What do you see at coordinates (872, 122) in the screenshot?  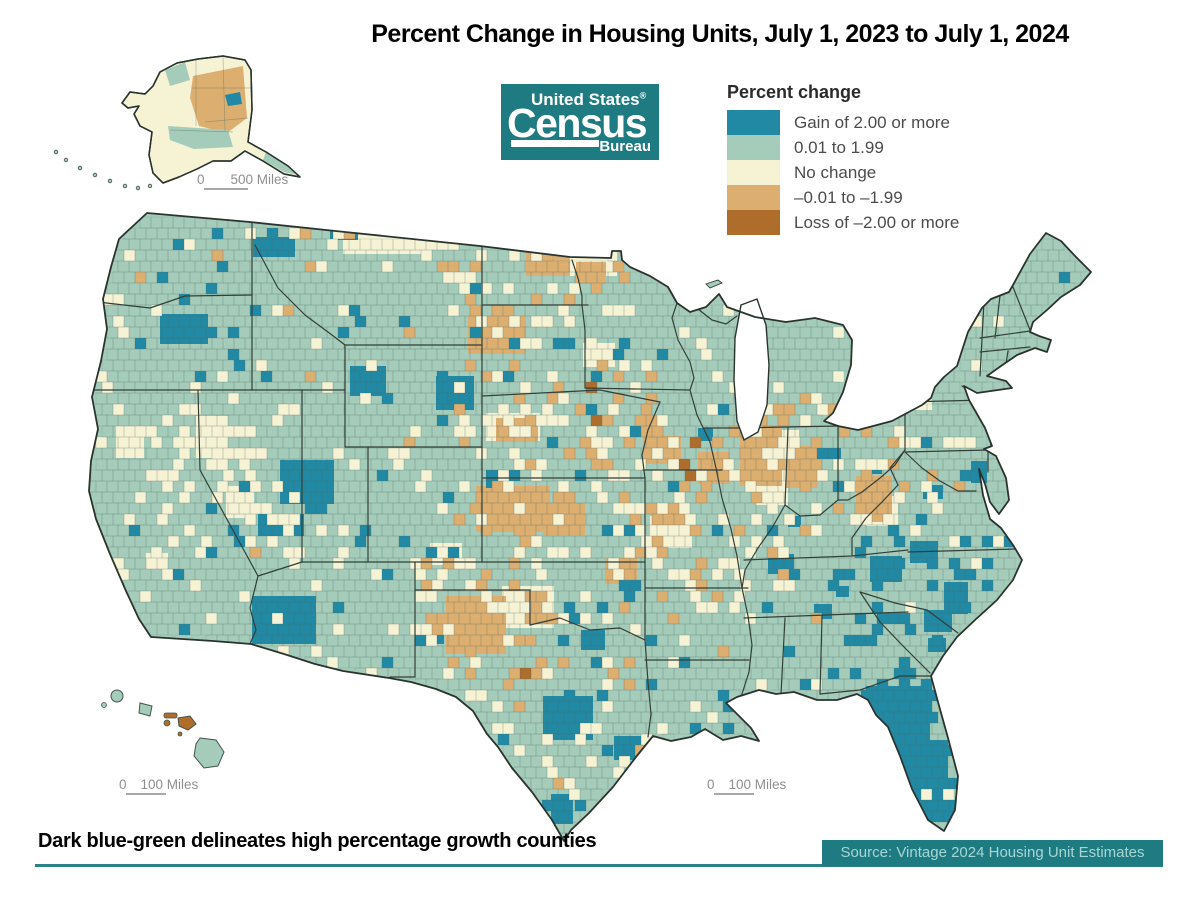 I see `legend-item-label: Gain of 2.00 or more` at bounding box center [872, 122].